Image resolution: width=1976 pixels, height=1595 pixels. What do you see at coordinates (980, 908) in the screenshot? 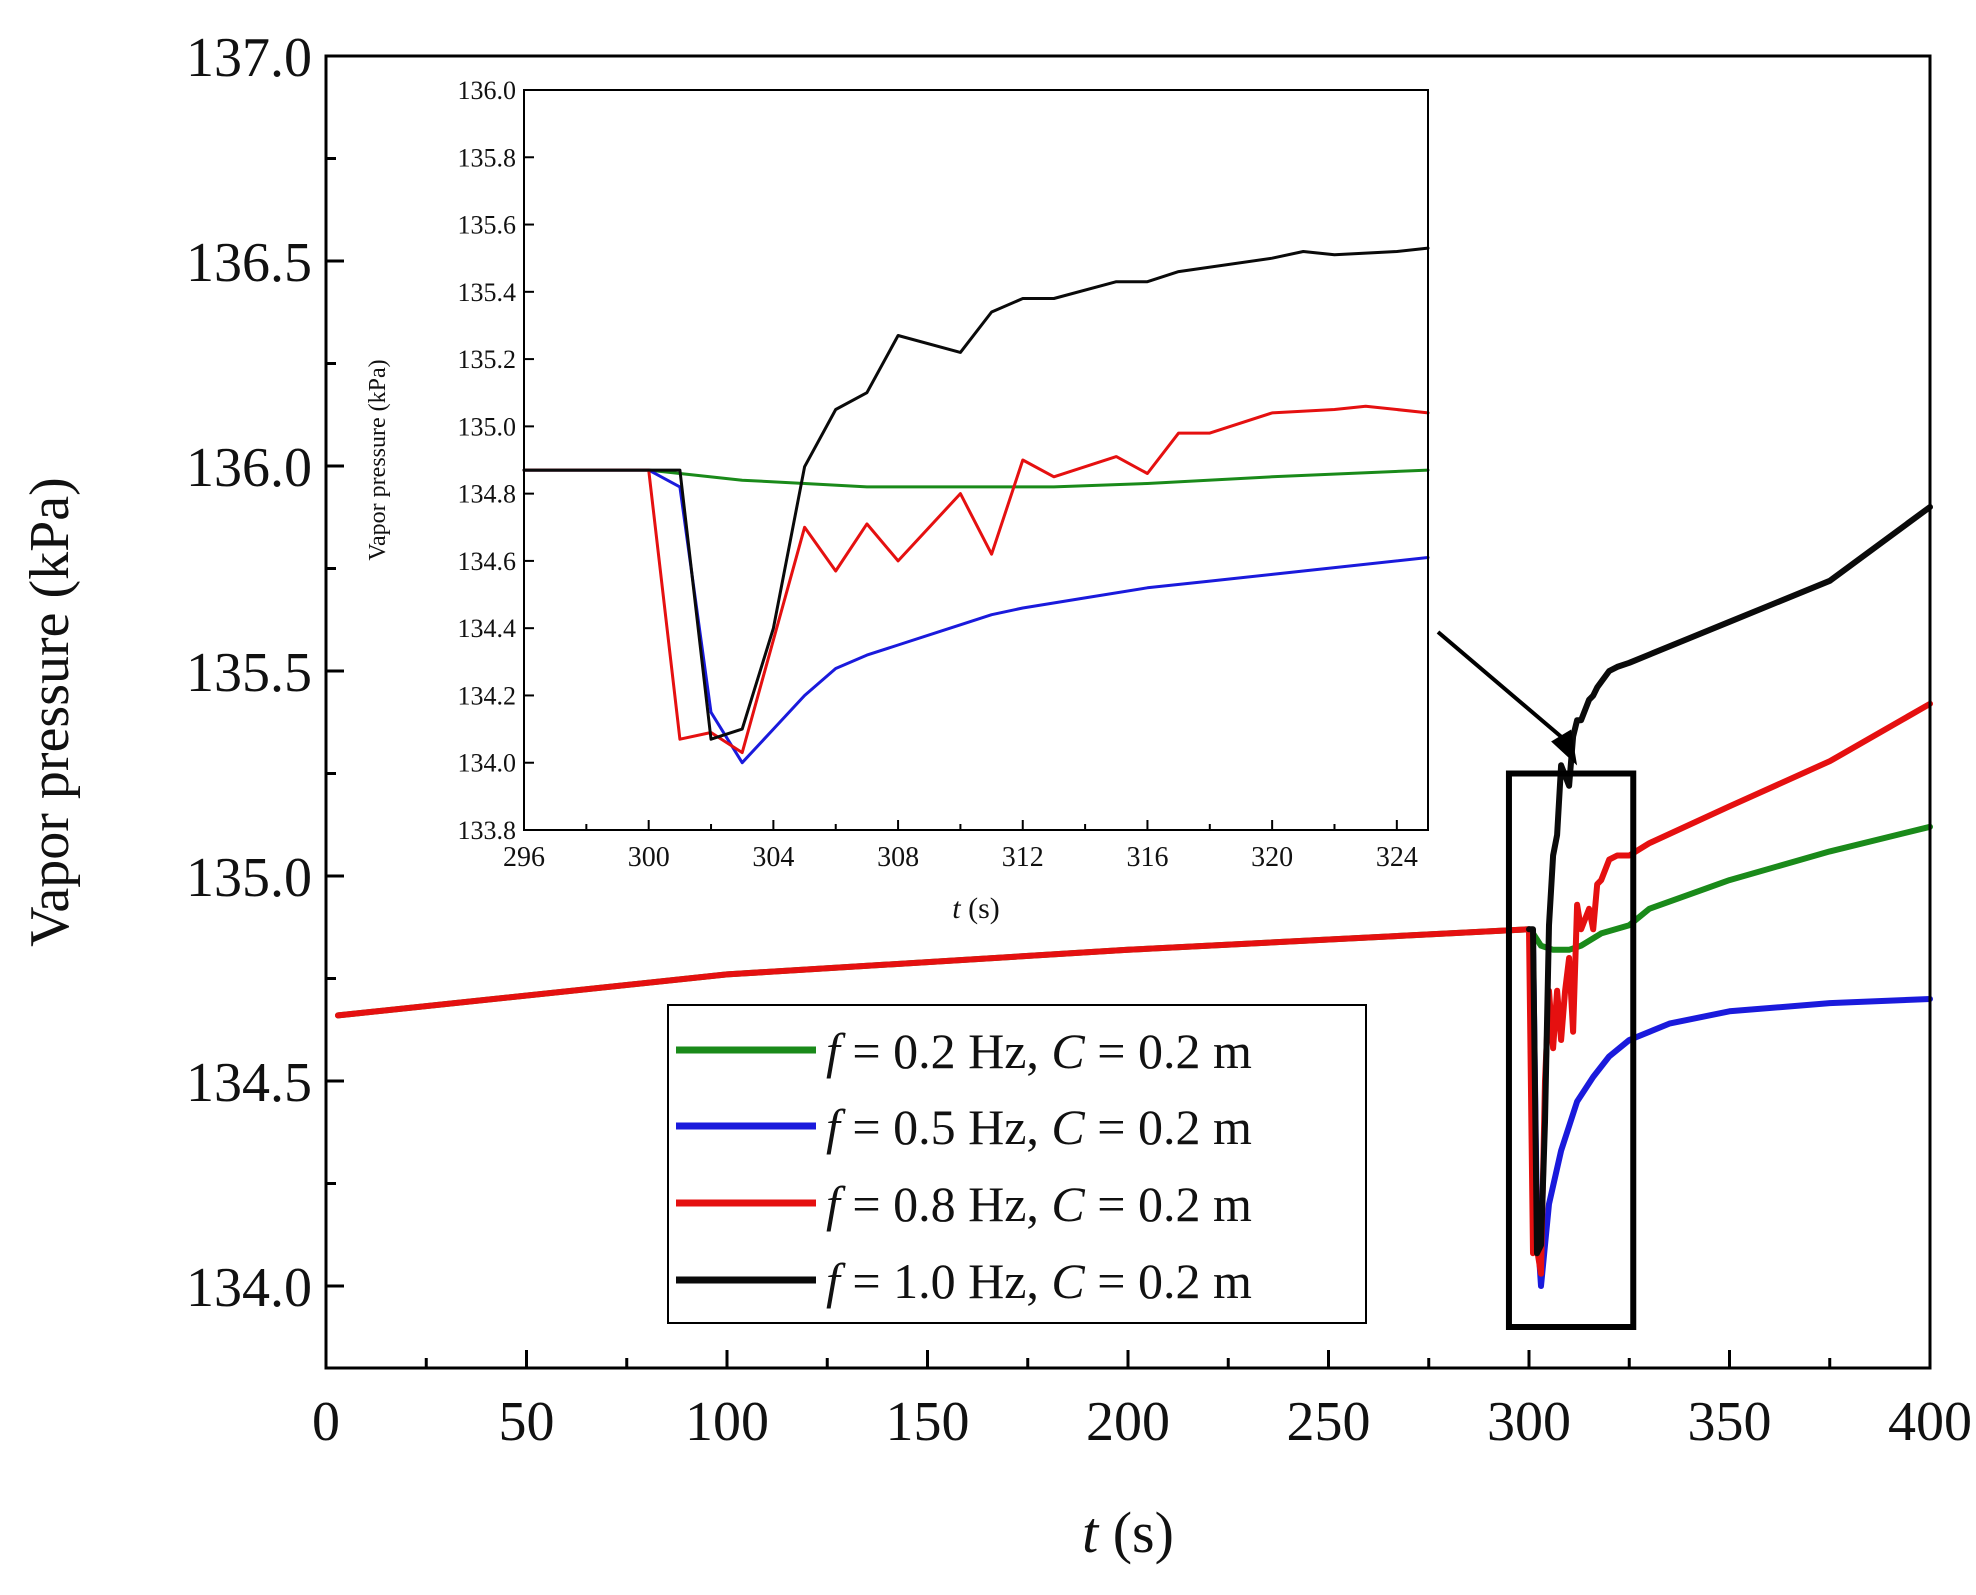
I see `inset-x-axis-unit: (s)` at bounding box center [980, 908].